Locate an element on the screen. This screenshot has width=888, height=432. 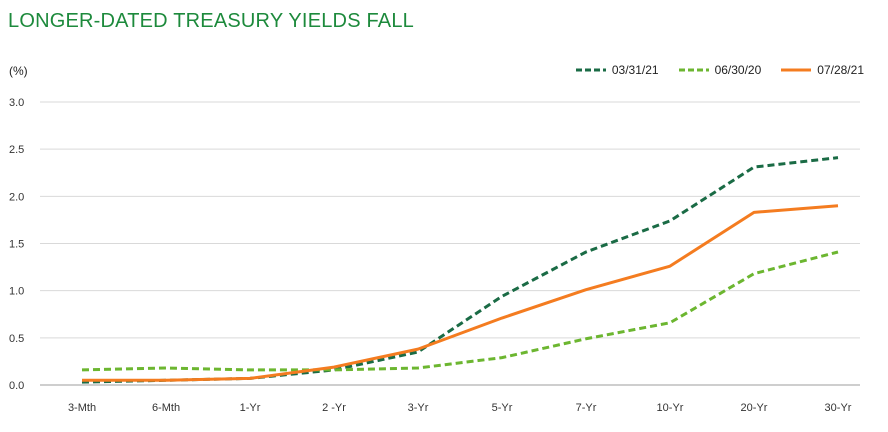
y-axis-unit-label: (%) is located at coordinates (18, 71).